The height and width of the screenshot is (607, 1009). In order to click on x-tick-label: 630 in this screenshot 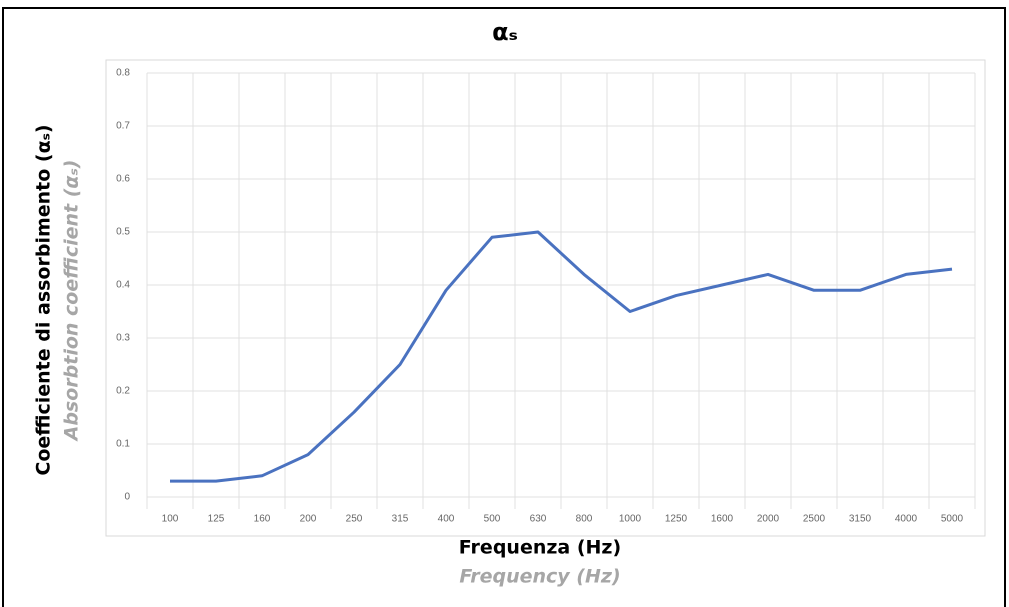, I will do `click(538, 519)`.